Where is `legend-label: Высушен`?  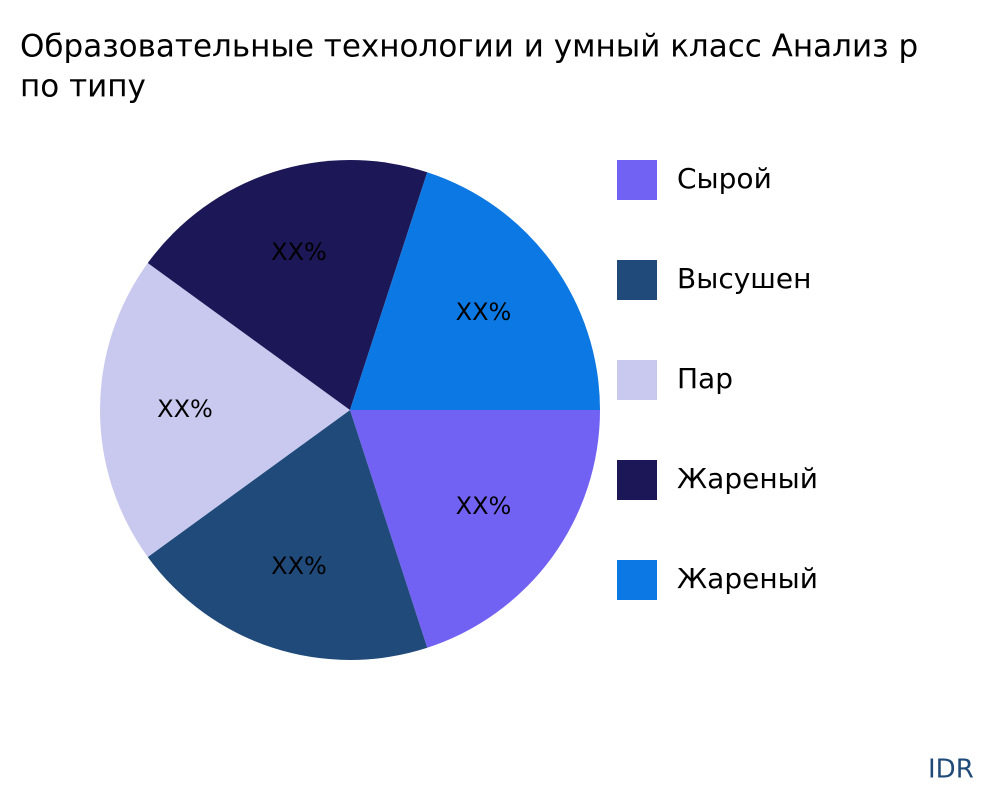
legend-label: Высушен is located at coordinates (744, 278).